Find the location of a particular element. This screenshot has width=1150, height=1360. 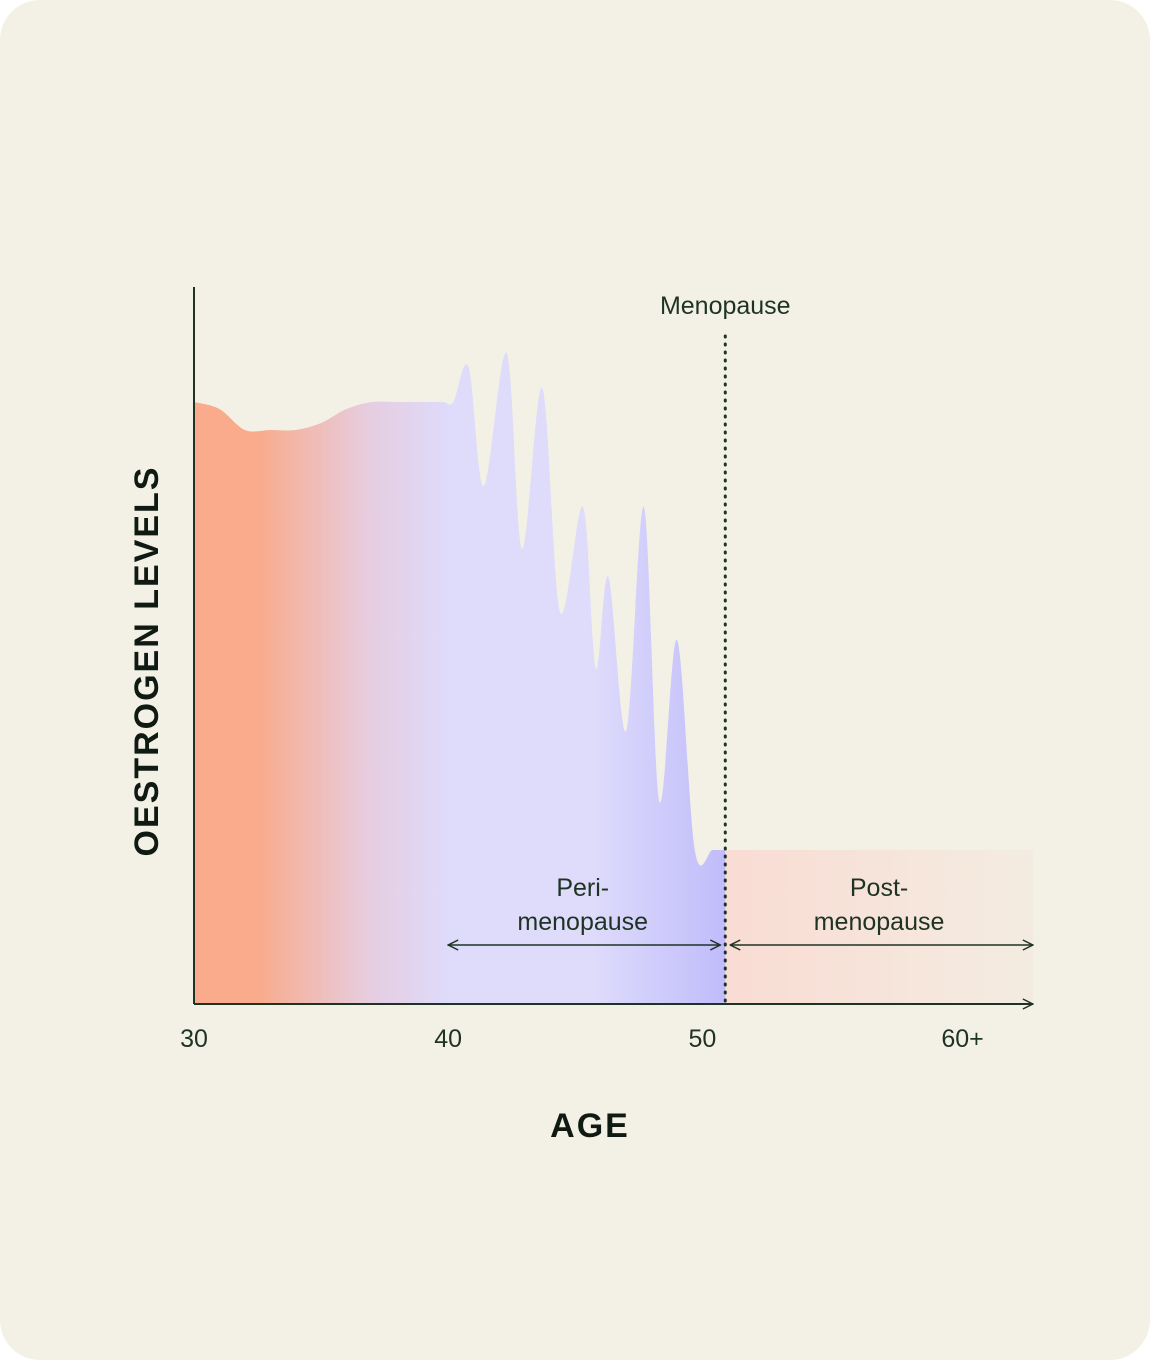

menopause-label: Menopause is located at coordinates (725, 306).